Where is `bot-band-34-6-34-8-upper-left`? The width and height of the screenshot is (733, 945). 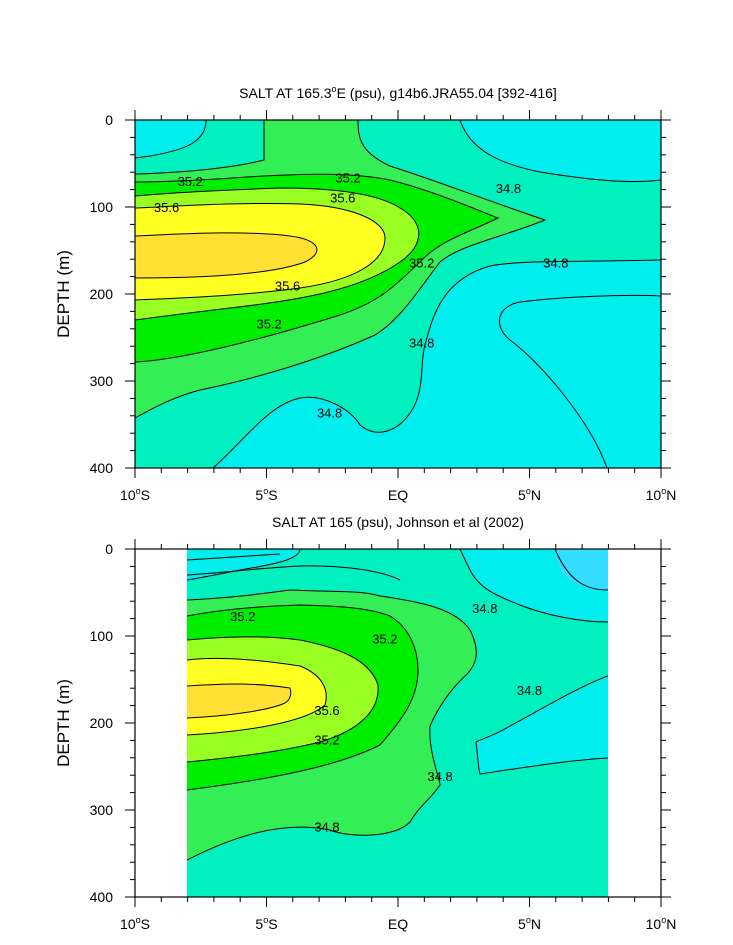 bot-band-34-6-34-8-upper-left is located at coordinates (243, 564).